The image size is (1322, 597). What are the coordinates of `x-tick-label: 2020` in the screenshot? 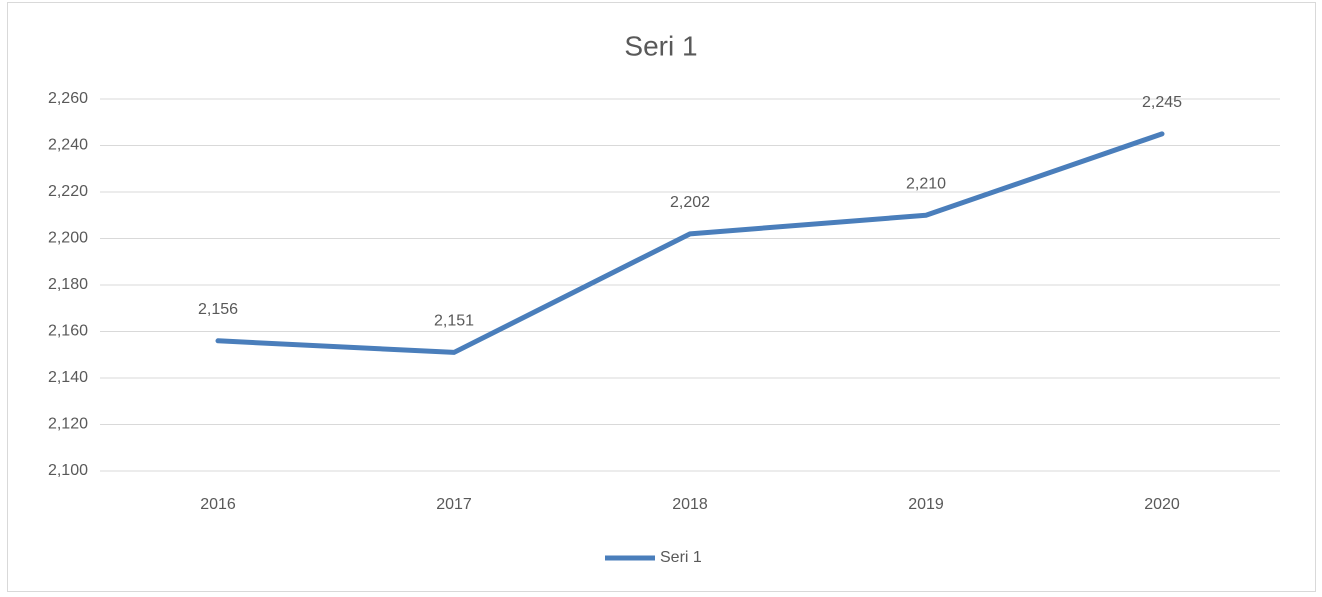 It's located at (1162, 504).